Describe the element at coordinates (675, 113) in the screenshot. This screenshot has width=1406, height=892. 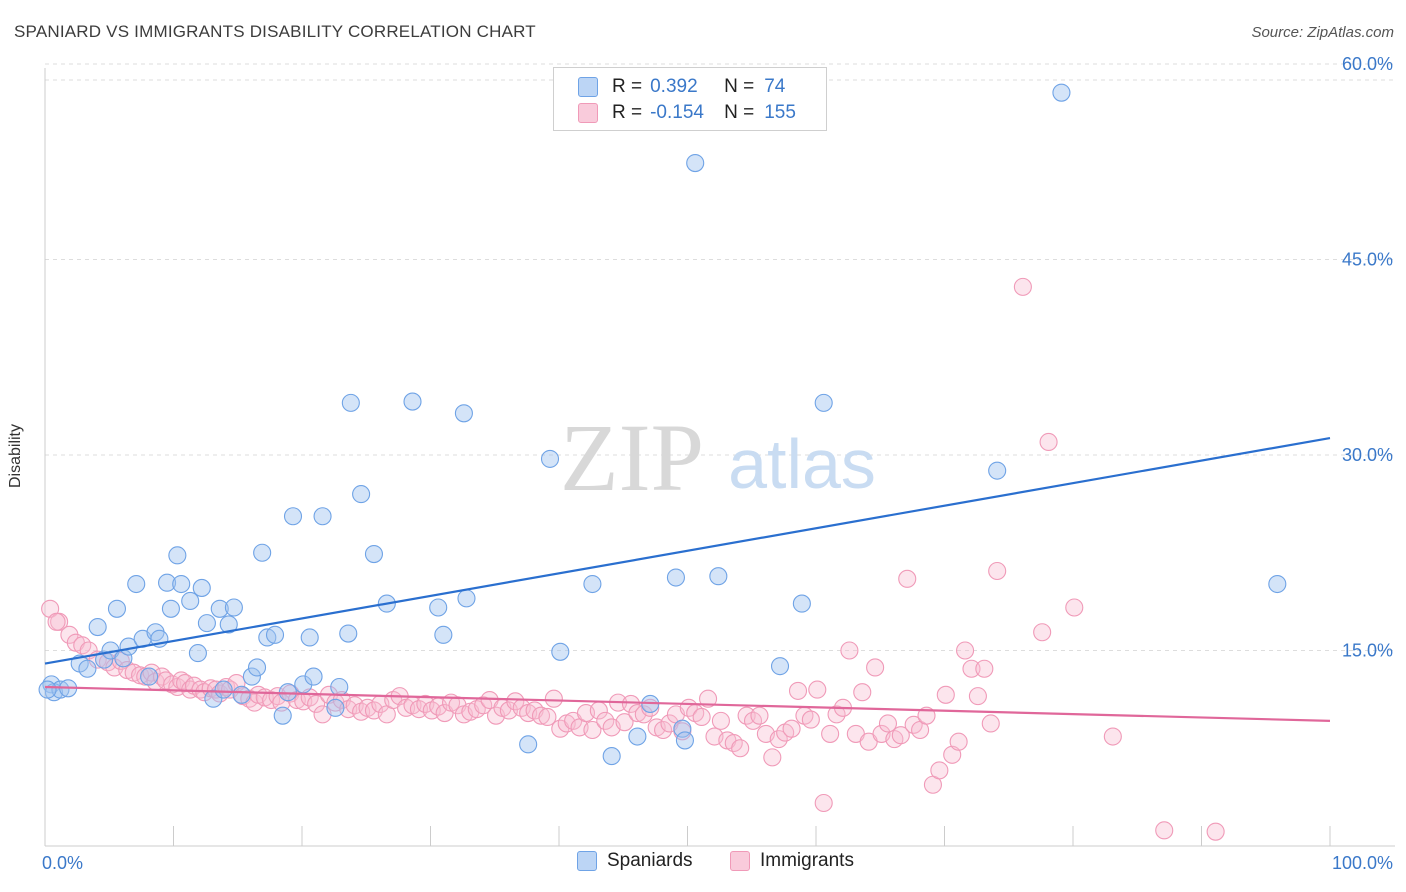
I see `legend-row-immigrants: R = -0.154 N = 155` at that location.